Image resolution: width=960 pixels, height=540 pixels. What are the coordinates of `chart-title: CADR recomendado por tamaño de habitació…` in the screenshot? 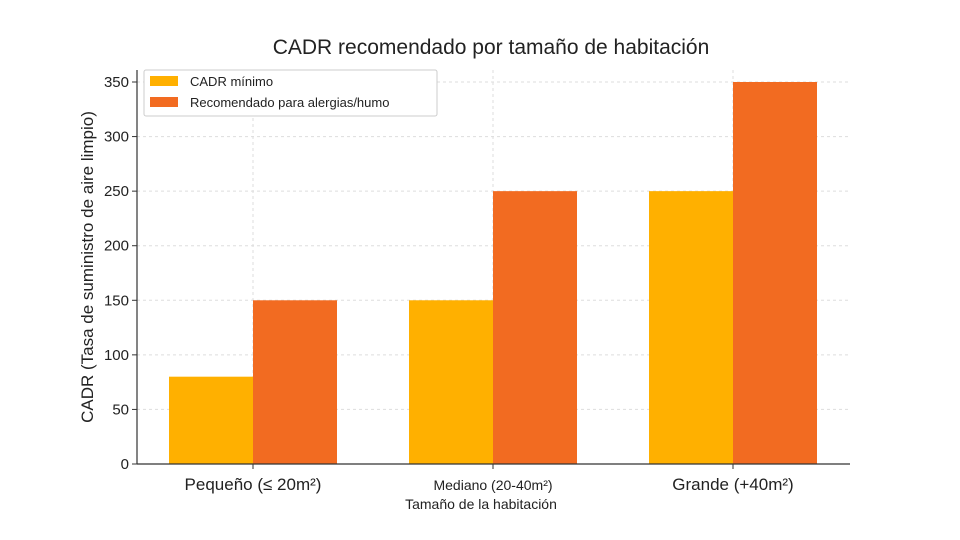 It's located at (491, 47).